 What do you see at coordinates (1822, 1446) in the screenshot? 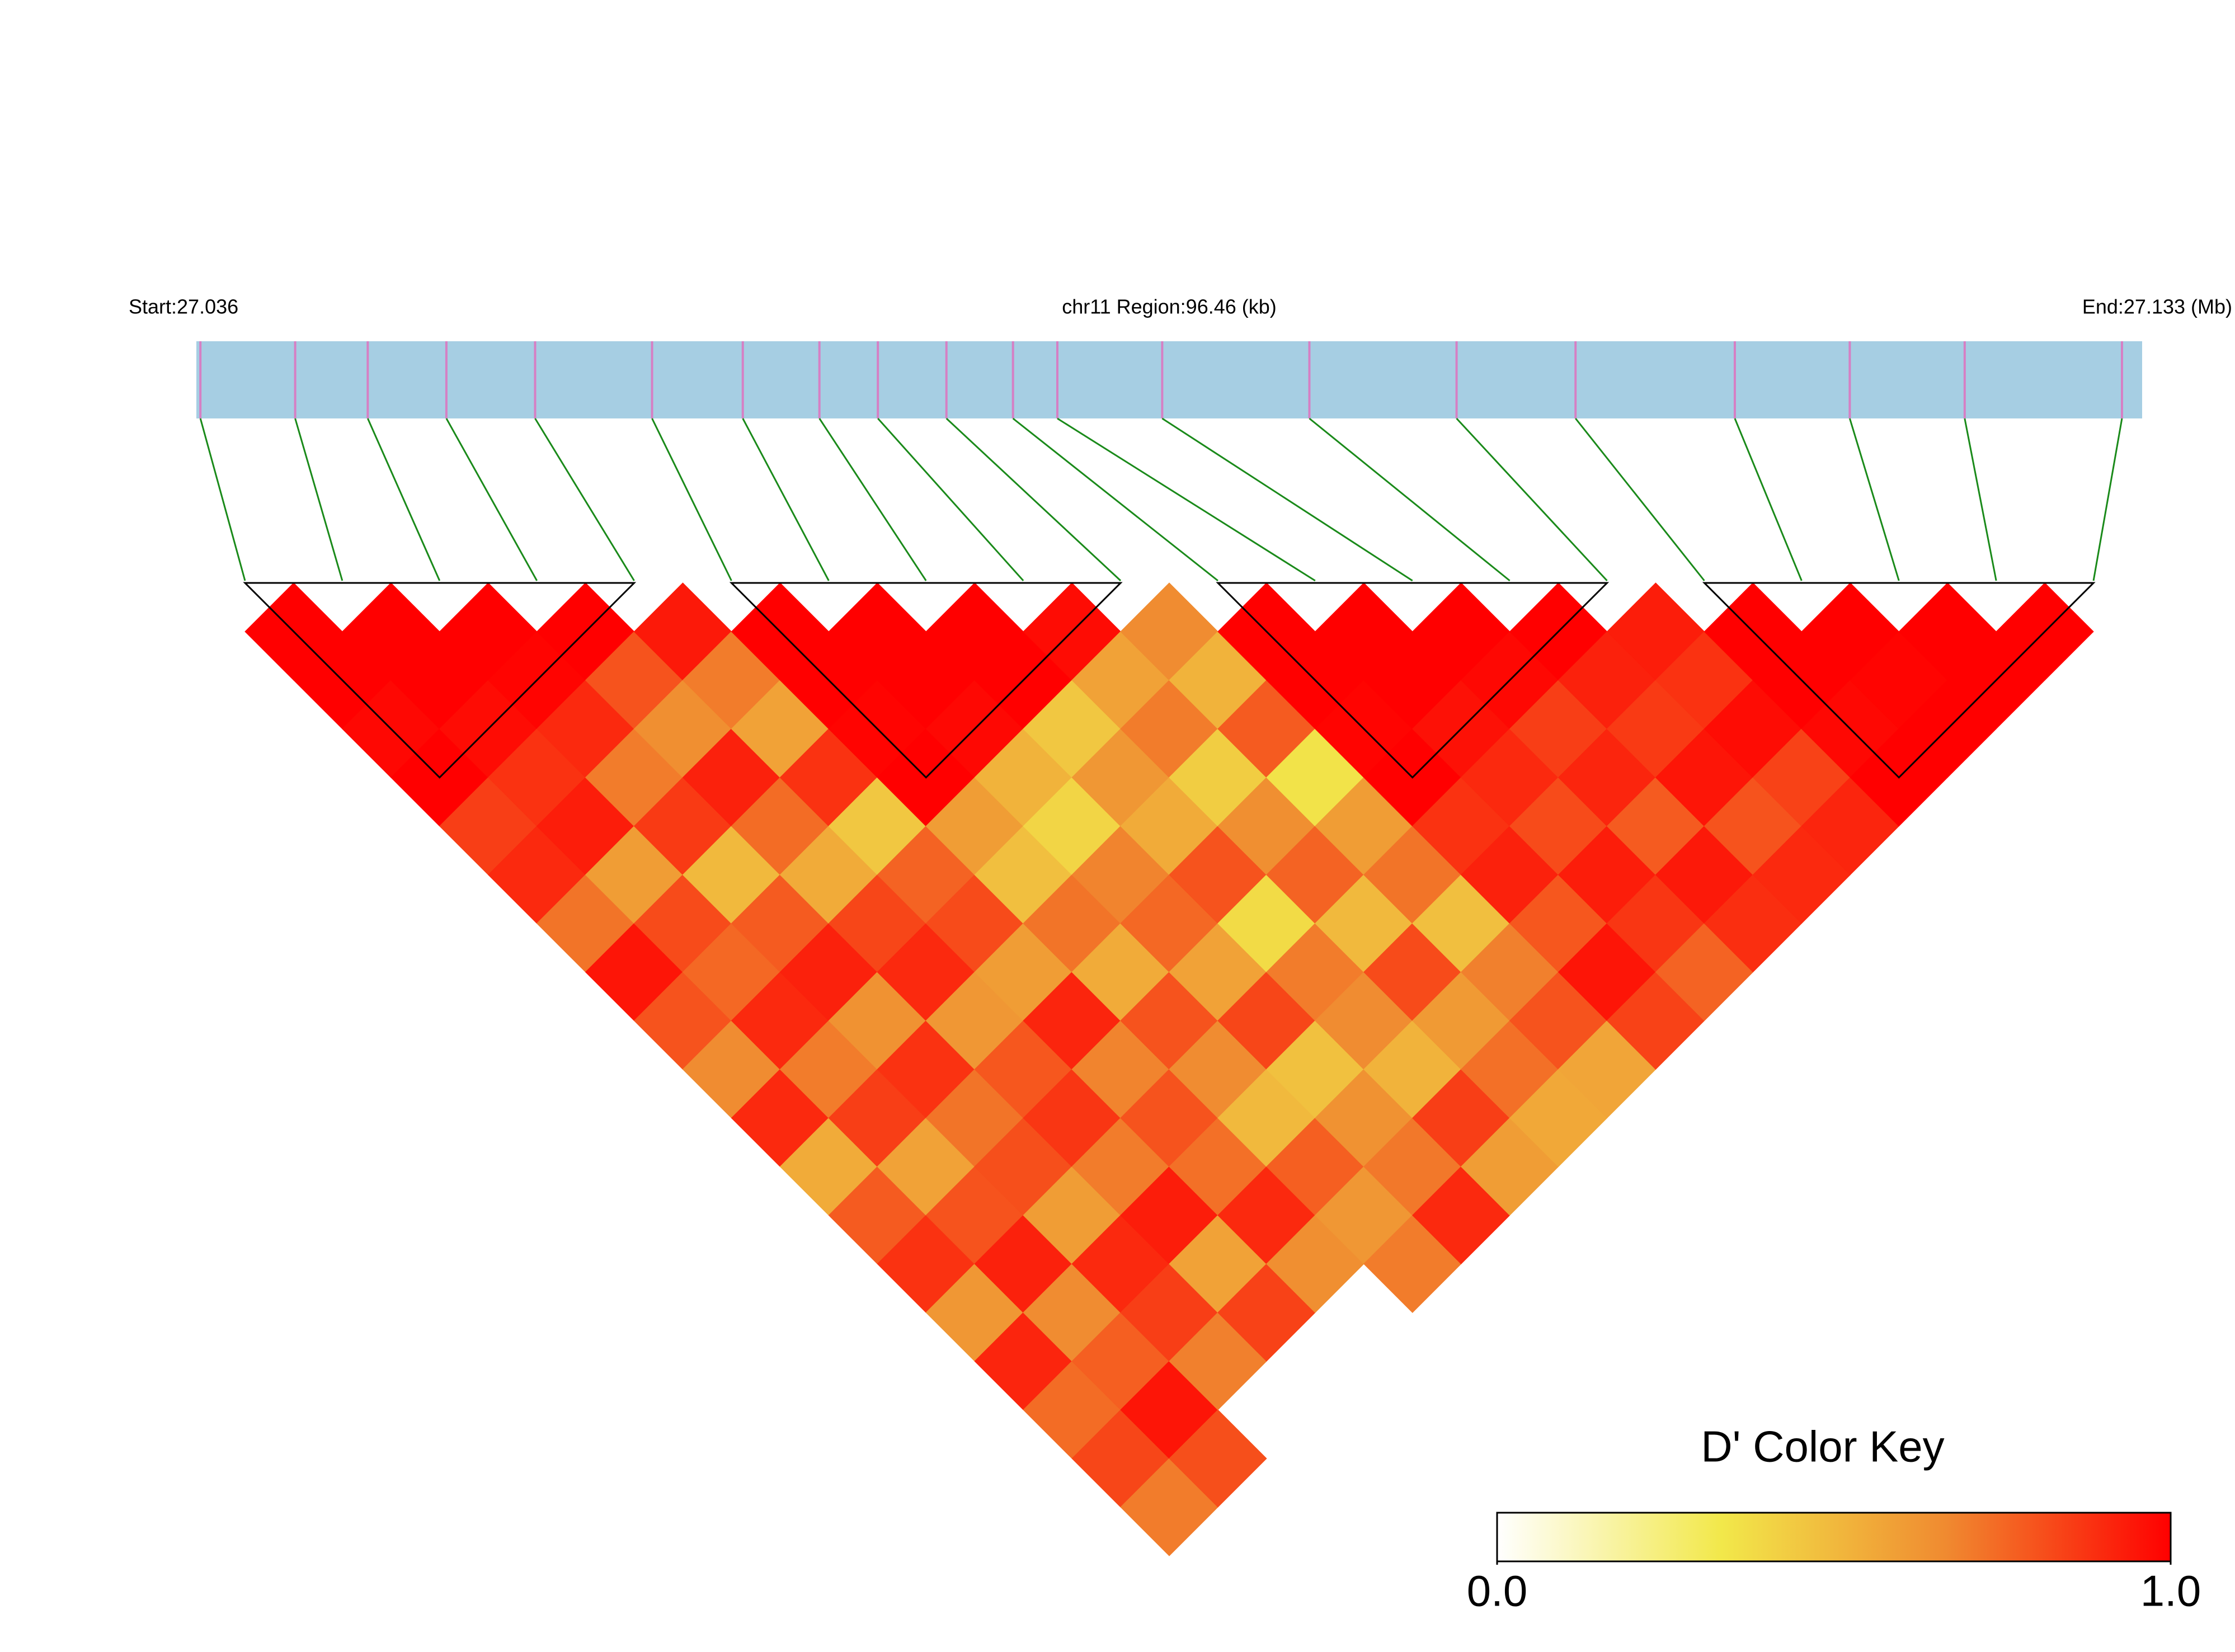
I see `key-title: D' Color Key` at bounding box center [1822, 1446].